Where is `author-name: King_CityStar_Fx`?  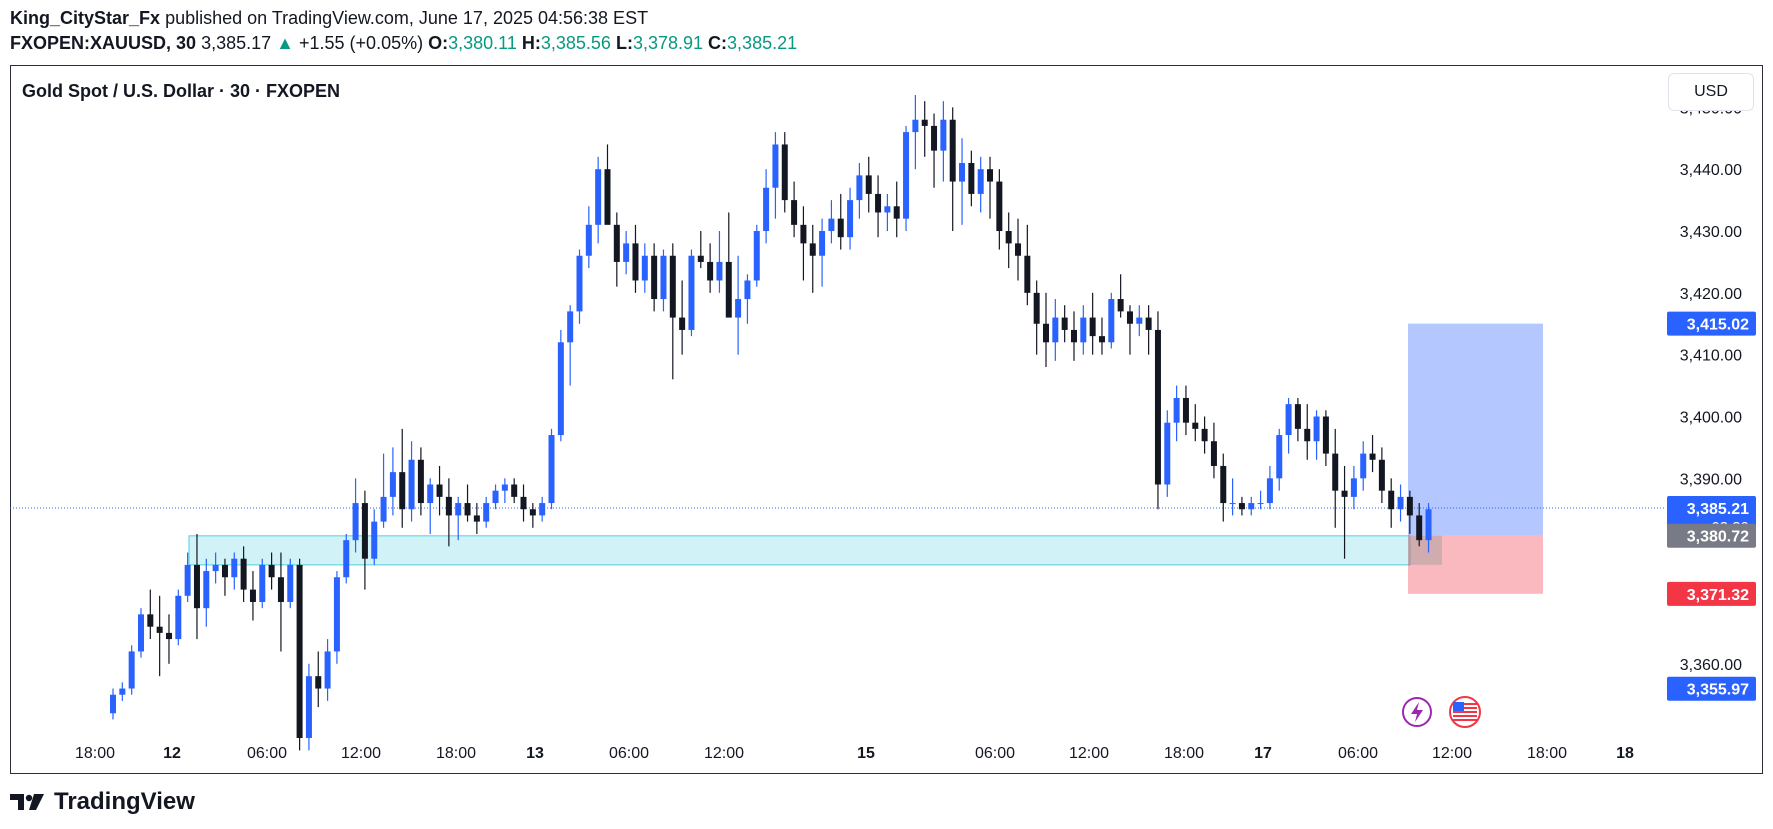
author-name: King_CityStar_Fx is located at coordinates (85, 18).